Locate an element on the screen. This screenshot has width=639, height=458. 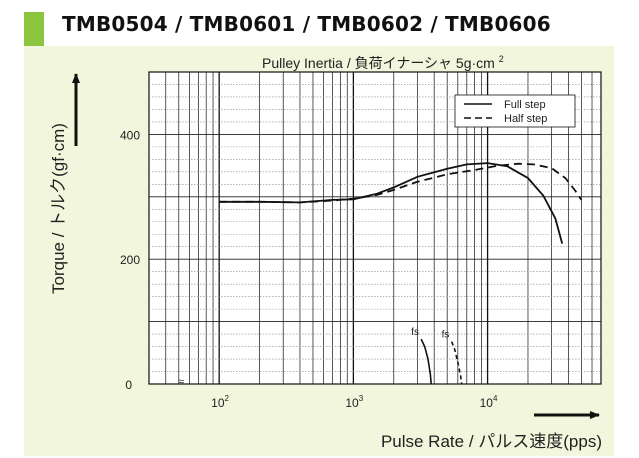
x-tick-labels: 10² 10³ 10⁴ is located at coordinates (354, 402).